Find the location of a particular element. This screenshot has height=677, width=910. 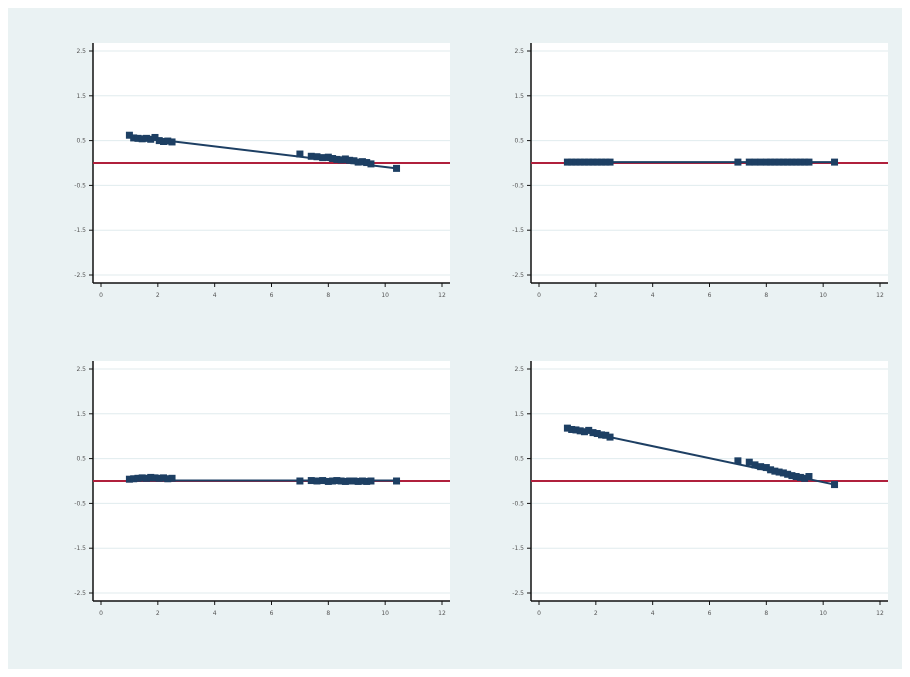

x-tick-label: 4 is located at coordinates (653, 613).